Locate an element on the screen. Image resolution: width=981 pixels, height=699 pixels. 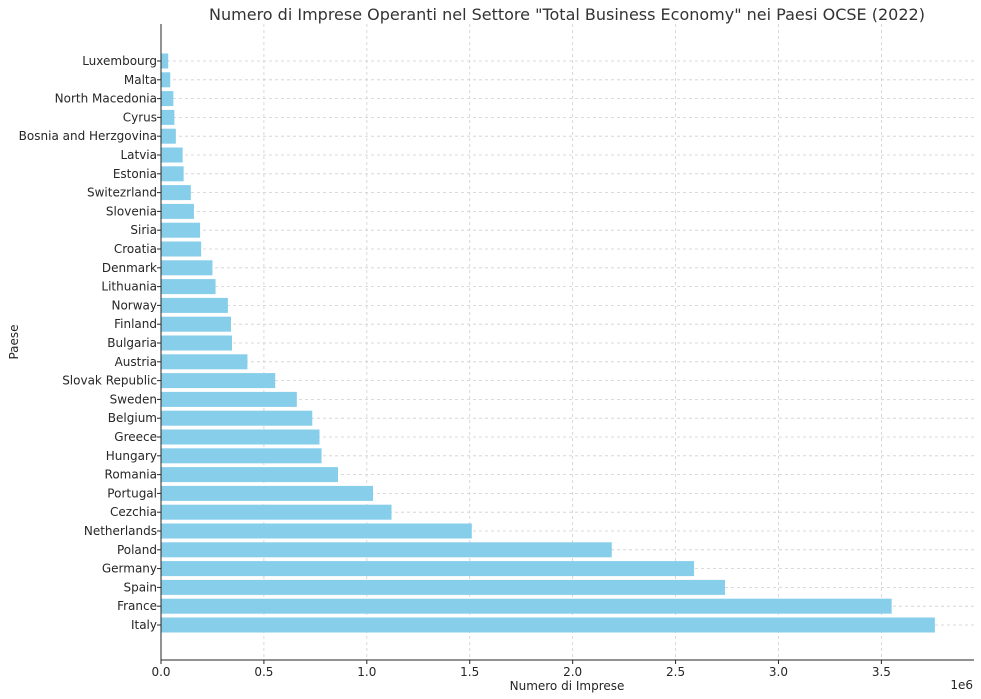
x-axis-ticks: 0.0 0.5 1.0 1.5 2.0 2.5 3.0 3.5 is located at coordinates (521, 669).